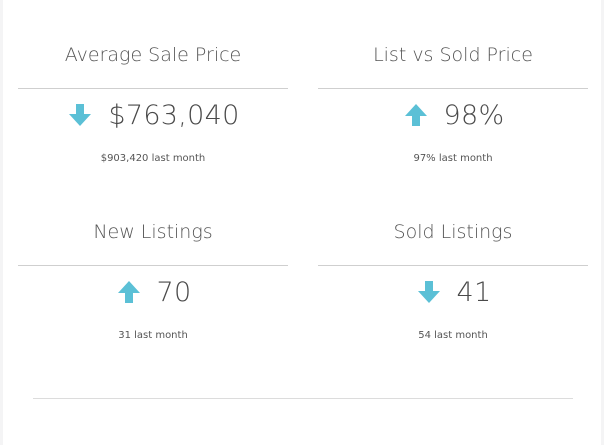 The width and height of the screenshot is (604, 445). What do you see at coordinates (174, 292) in the screenshot?
I see `stat-value: 70` at bounding box center [174, 292].